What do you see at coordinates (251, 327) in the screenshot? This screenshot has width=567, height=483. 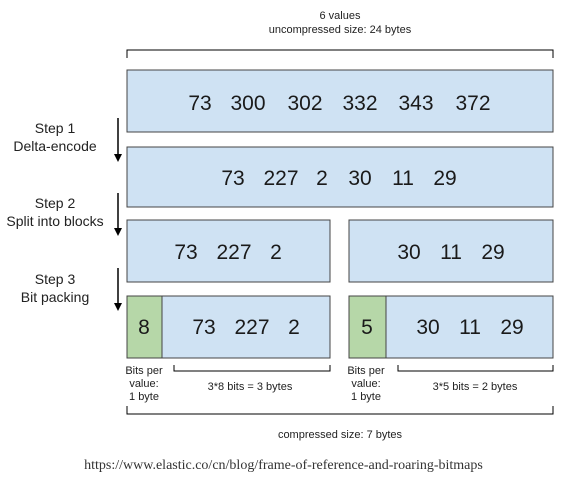 I see `packed-left-value: 227` at bounding box center [251, 327].